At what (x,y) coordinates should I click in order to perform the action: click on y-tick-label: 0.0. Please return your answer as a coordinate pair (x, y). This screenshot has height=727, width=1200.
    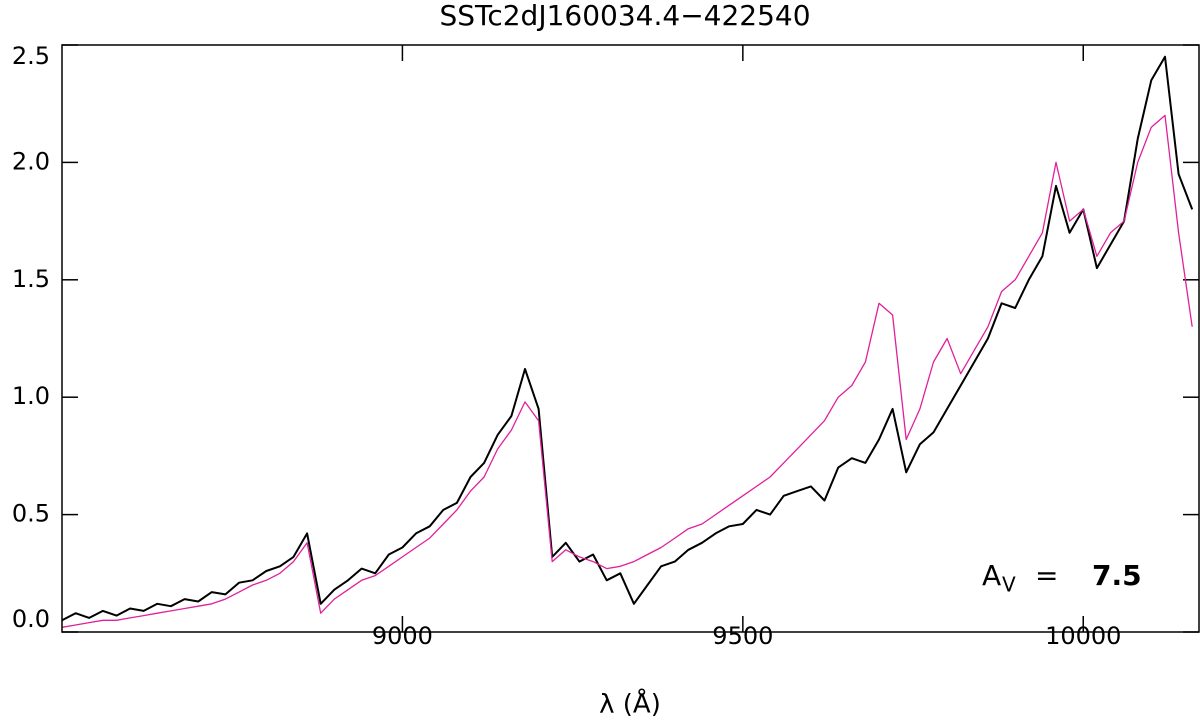
    Looking at the image, I should click on (31, 619).